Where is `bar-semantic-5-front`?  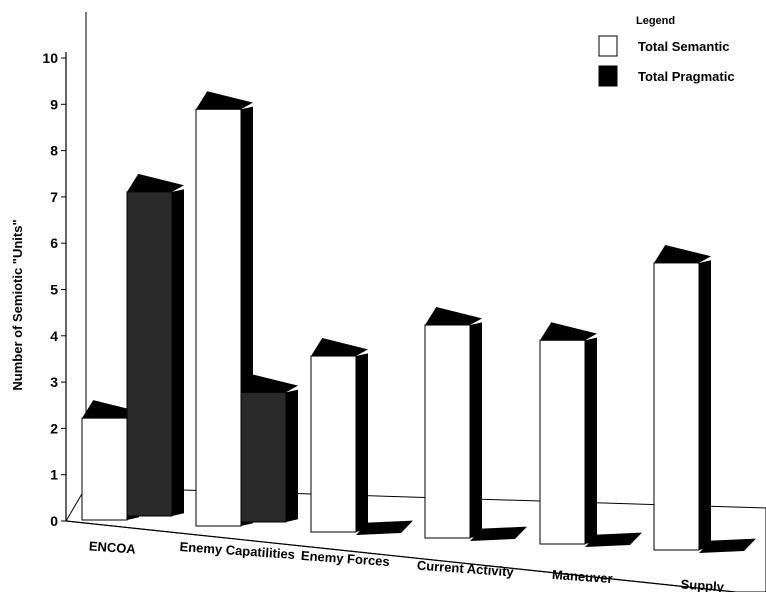
bar-semantic-5-front is located at coordinates (676, 406).